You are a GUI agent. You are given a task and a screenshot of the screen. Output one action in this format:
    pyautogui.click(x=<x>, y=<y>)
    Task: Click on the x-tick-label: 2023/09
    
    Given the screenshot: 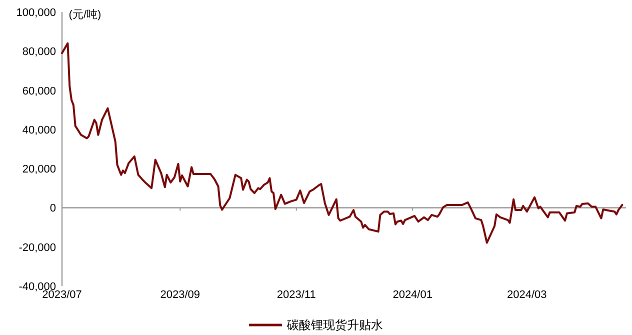 What is the action you would take?
    pyautogui.click(x=180, y=295)
    